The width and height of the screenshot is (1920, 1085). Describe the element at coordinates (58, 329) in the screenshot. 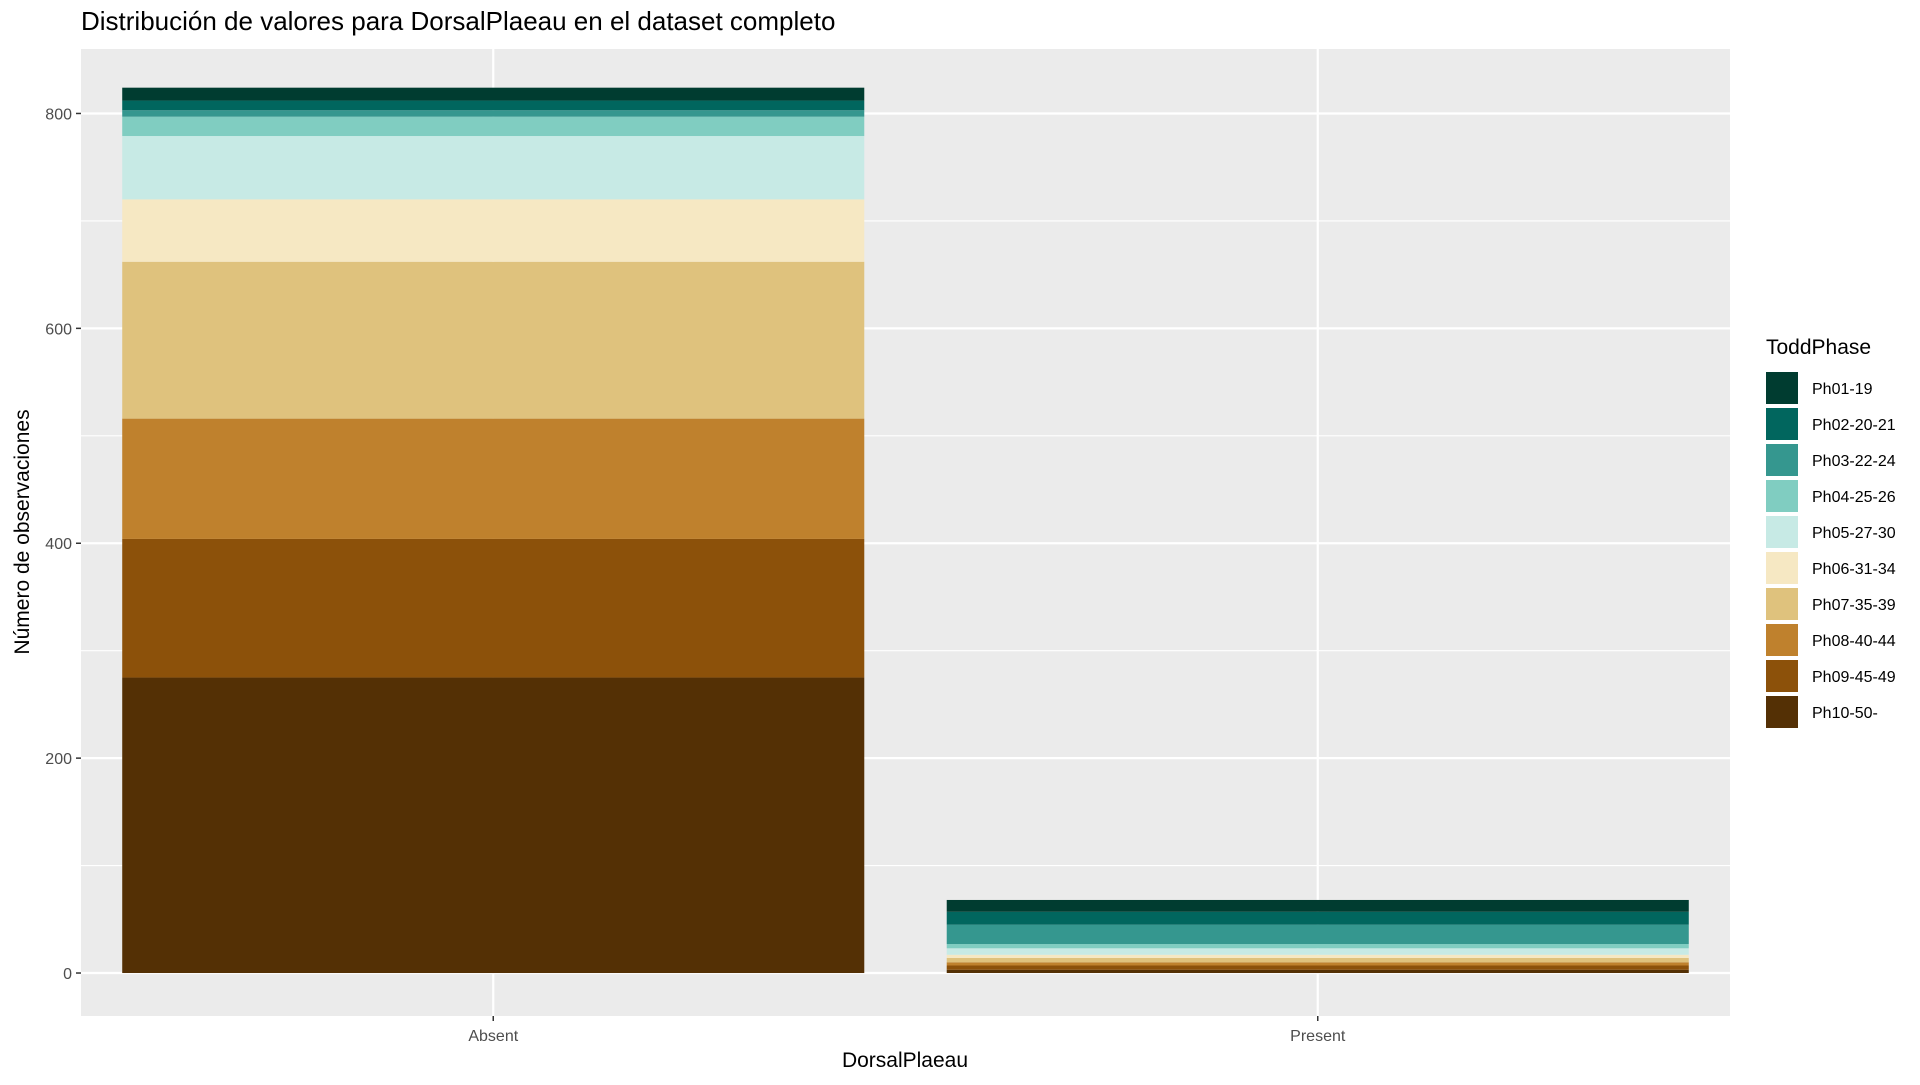

I see `y-tick-label: 600` at that location.